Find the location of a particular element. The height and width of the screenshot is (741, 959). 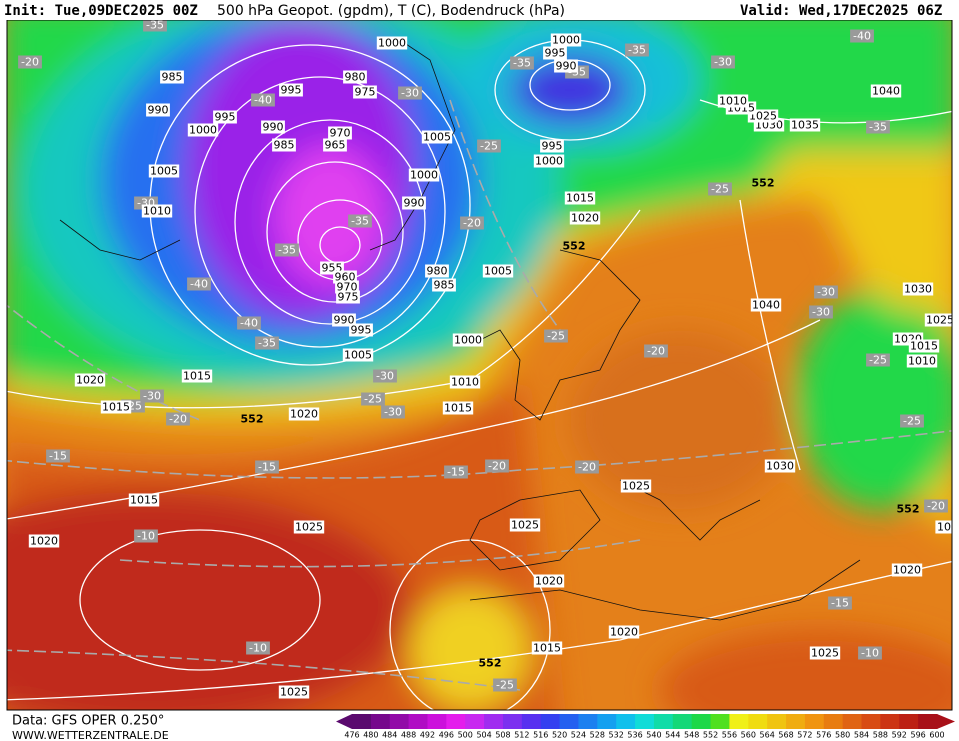

colorbar-label: 556 is located at coordinates (729, 735).